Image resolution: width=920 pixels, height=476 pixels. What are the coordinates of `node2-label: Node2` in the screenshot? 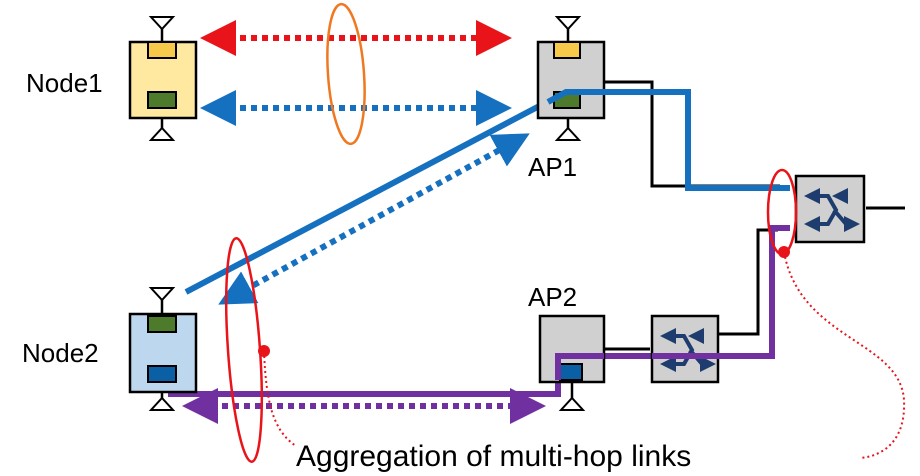 It's located at (60, 353).